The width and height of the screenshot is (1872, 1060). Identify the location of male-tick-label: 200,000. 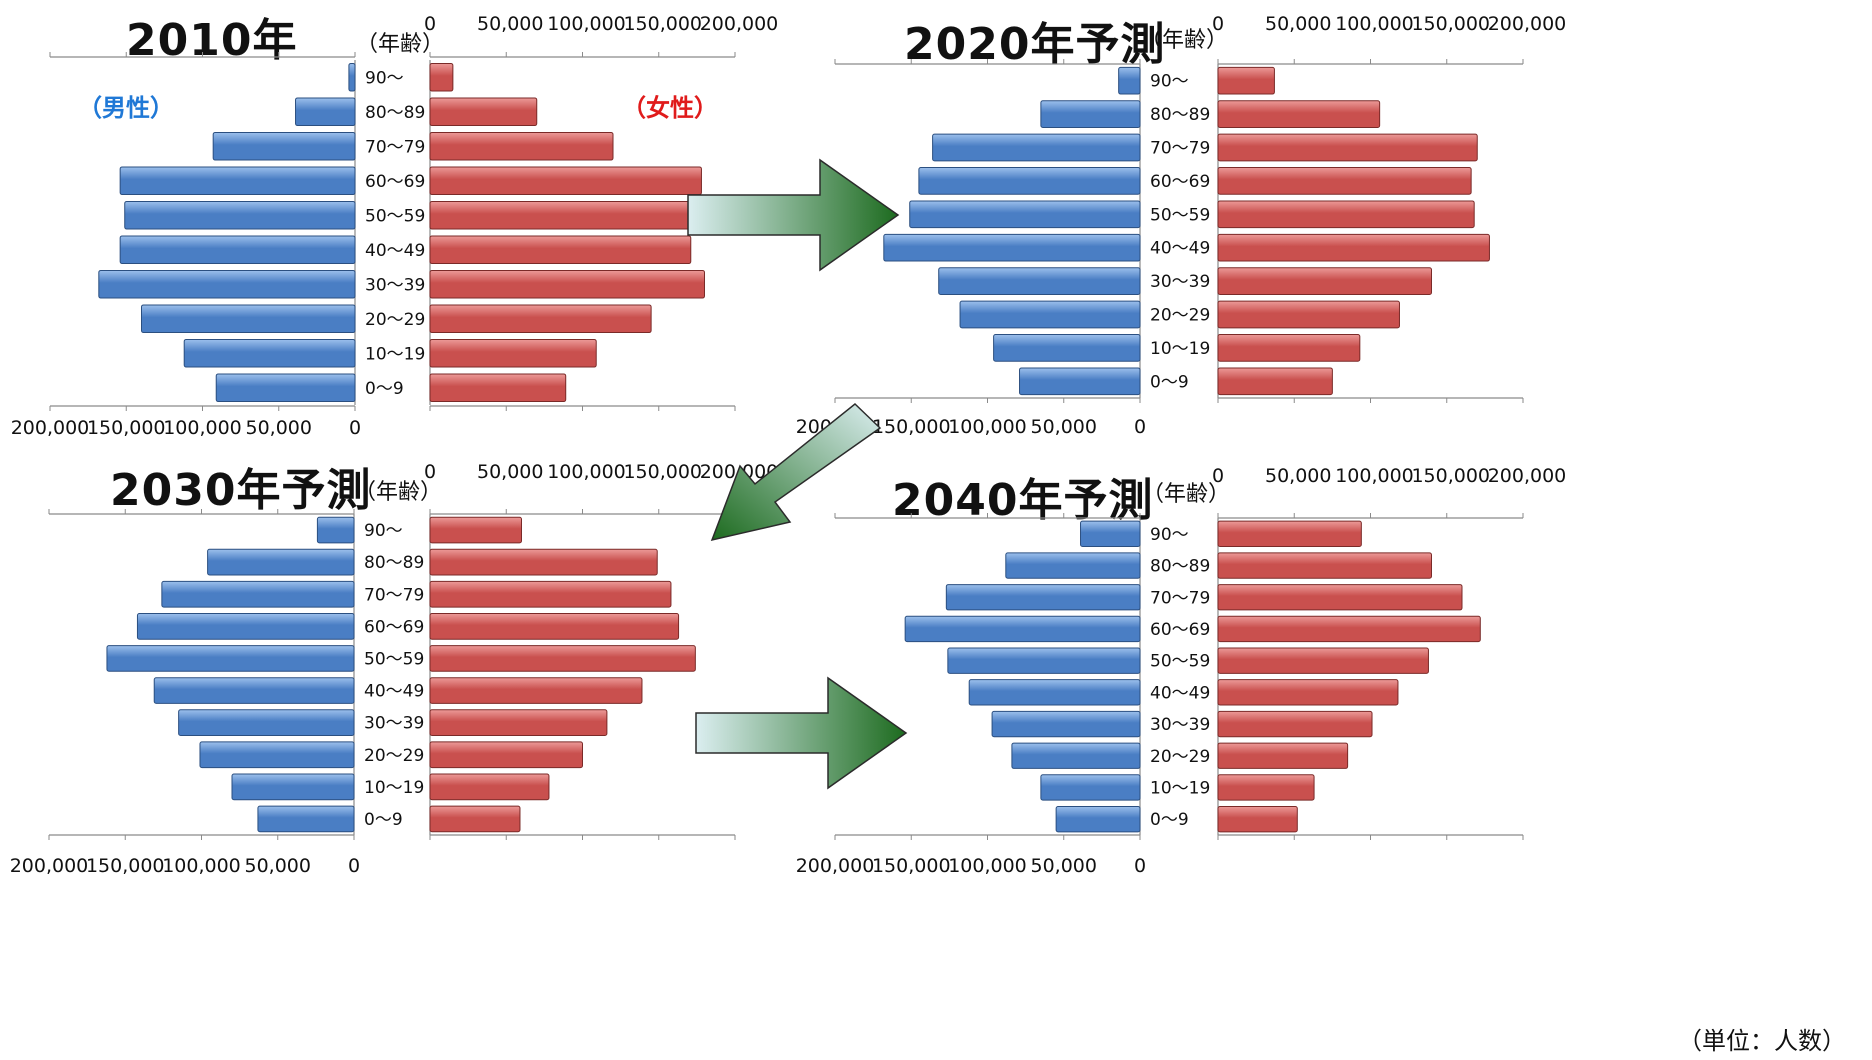
(49, 866).